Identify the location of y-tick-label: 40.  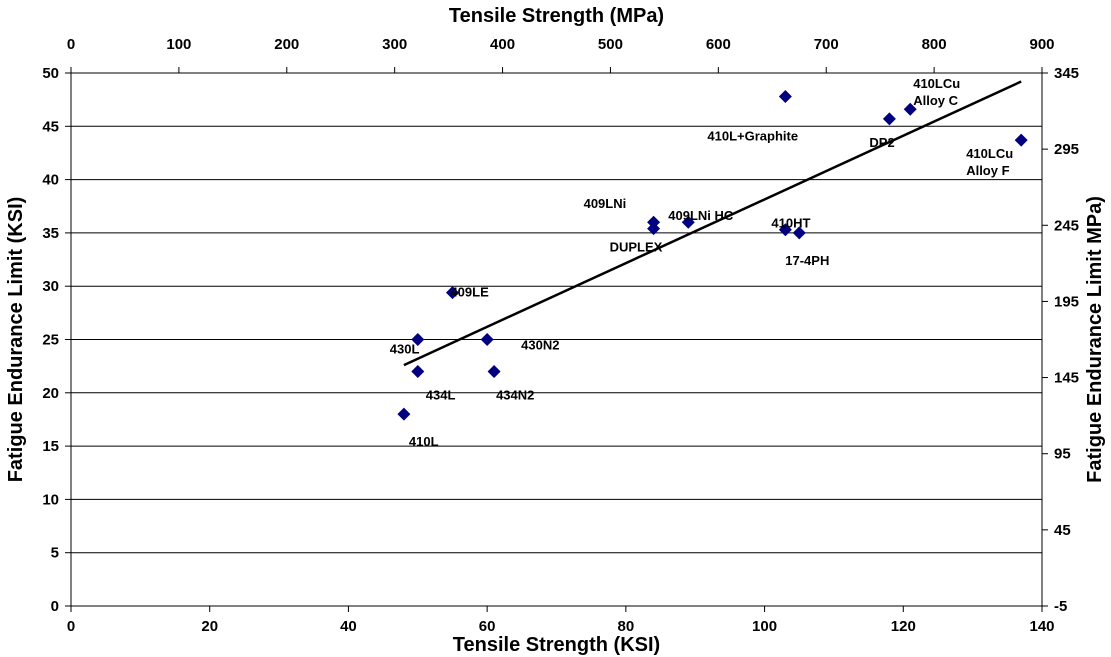
(50, 180).